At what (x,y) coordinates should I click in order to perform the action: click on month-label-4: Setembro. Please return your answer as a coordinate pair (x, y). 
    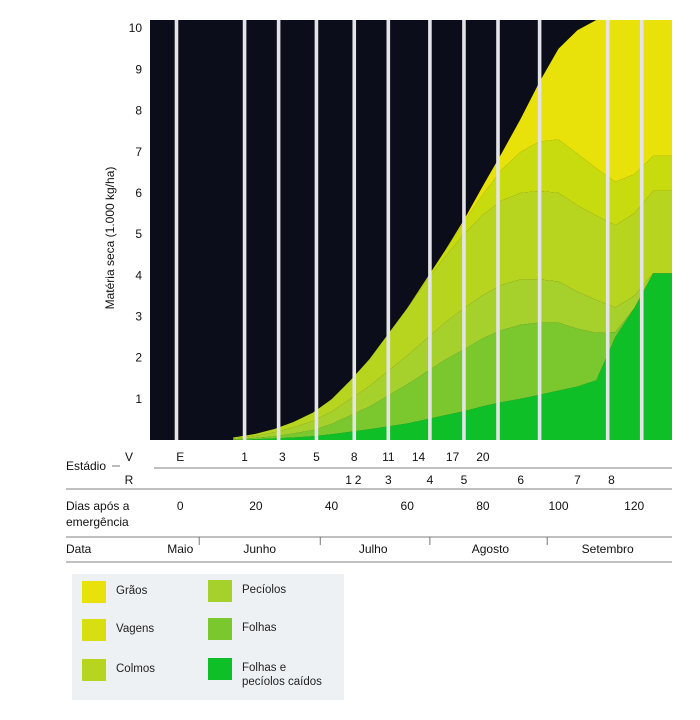
    Looking at the image, I should click on (608, 549).